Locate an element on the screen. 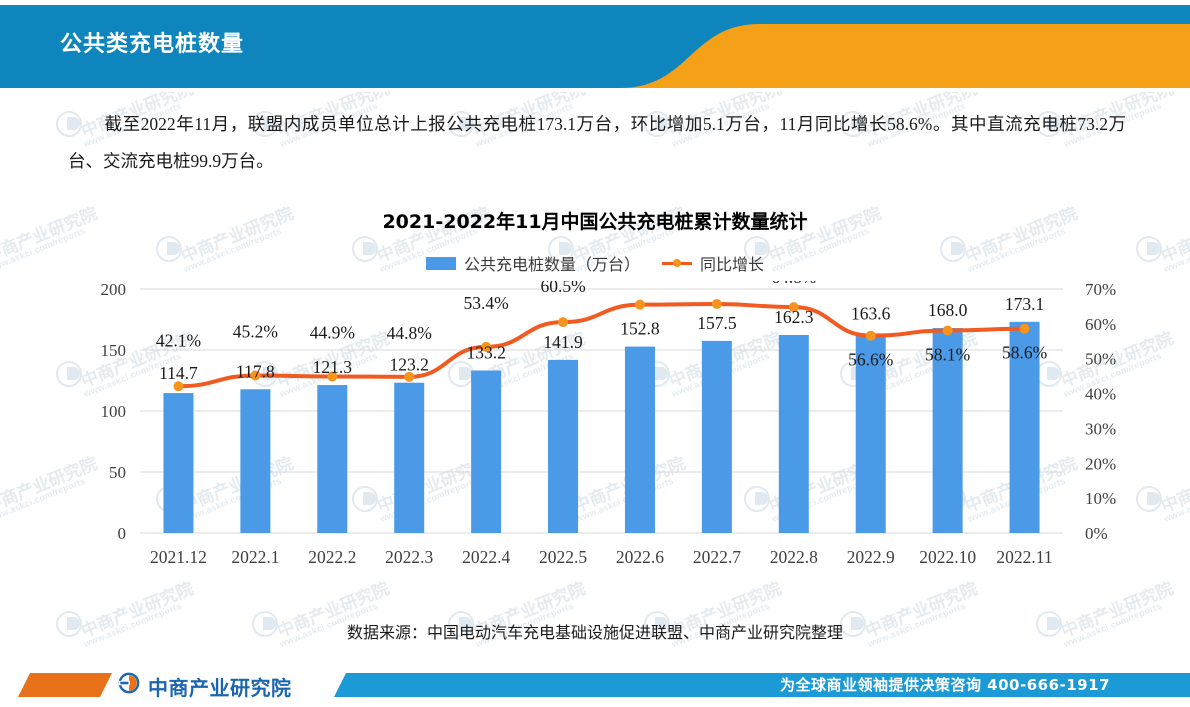 This screenshot has height=707, width=1190. y-axis-right-tick: 70% is located at coordinates (1100, 290).